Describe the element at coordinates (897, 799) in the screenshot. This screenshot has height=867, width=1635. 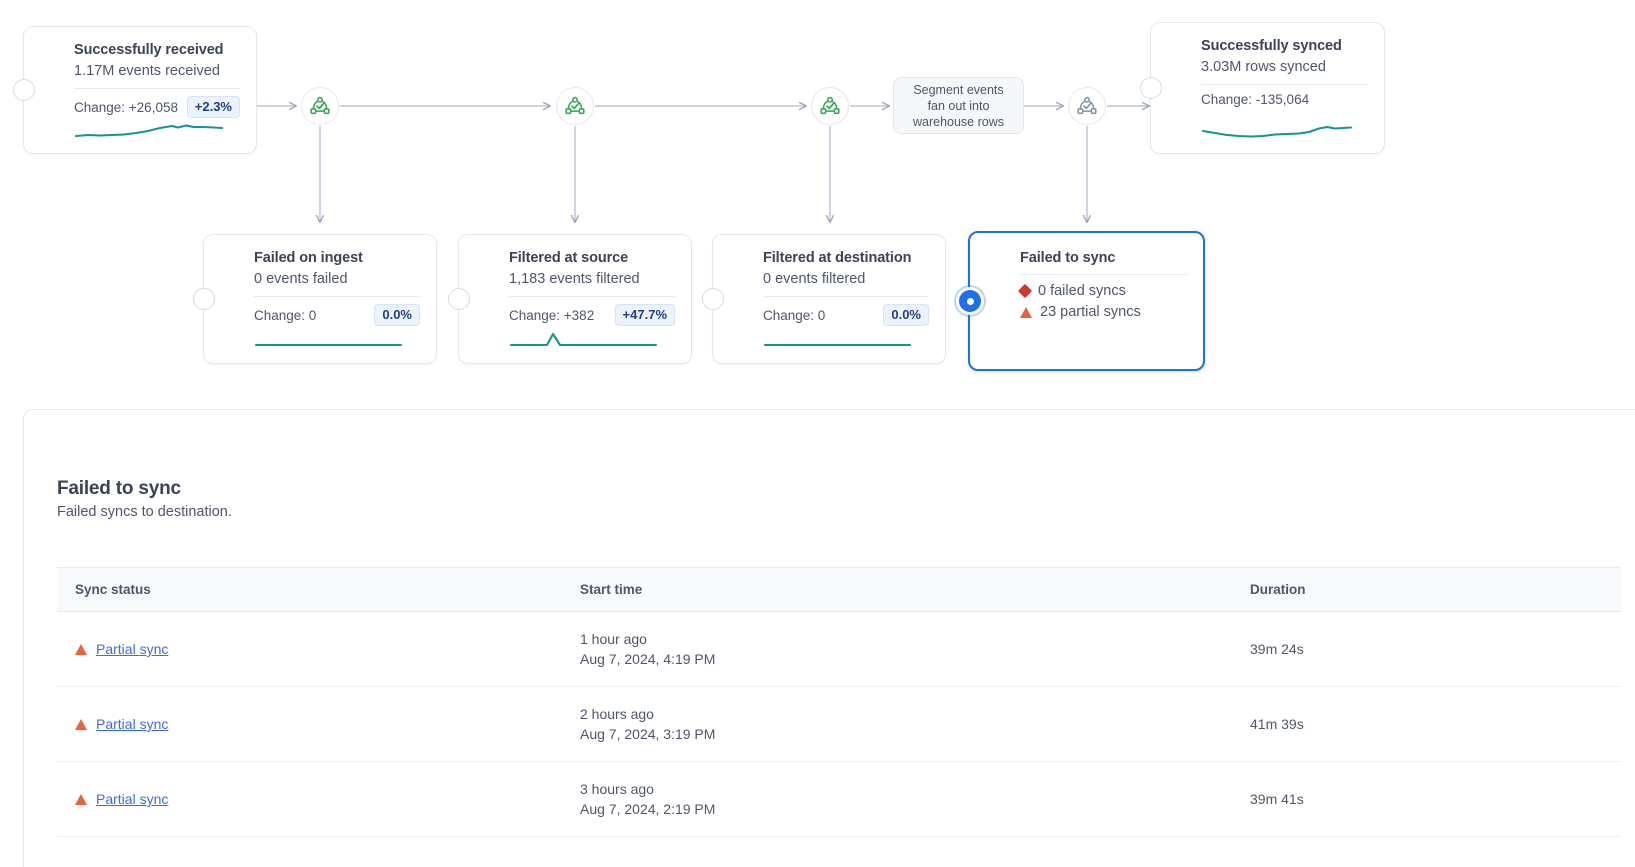
I see `cell-start-time: 3 hours ago Aug 7, 2024, 2:19 PM` at that location.